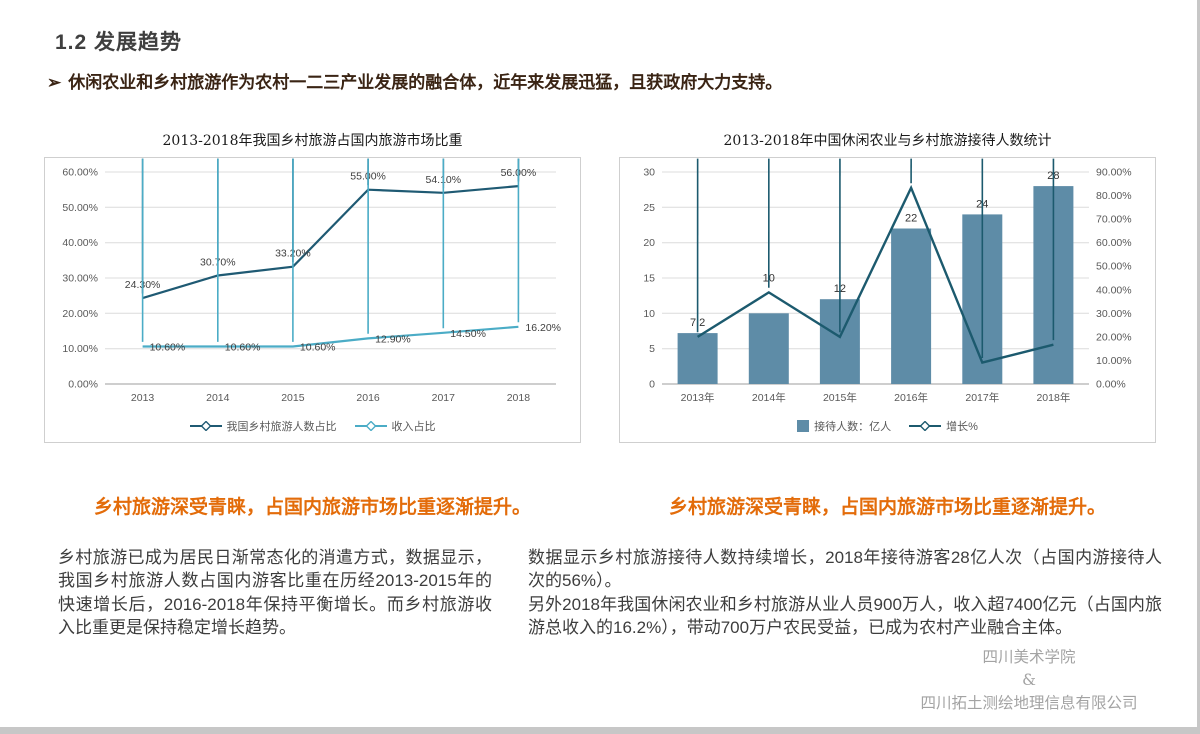 The width and height of the screenshot is (1200, 734). I want to click on x-axis-tick-label: 2016年, so click(911, 397).